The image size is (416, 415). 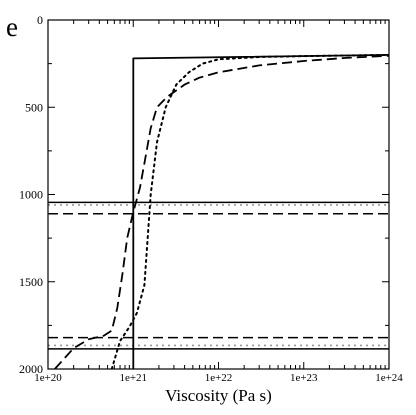 I want to click on y-tick-label: 500, so click(x=34, y=107).